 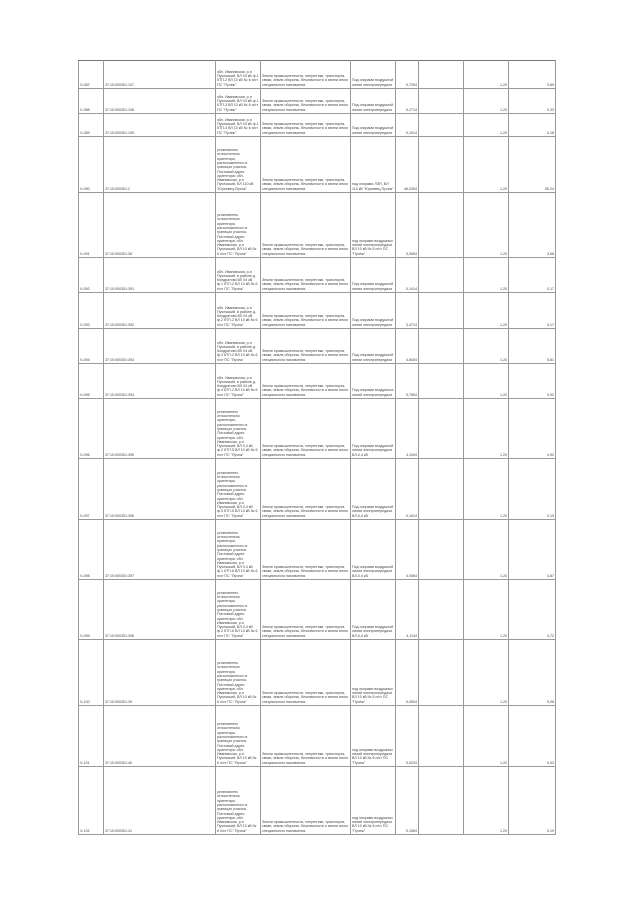 I want to click on area-value: 0,1514, so click(x=407, y=125).